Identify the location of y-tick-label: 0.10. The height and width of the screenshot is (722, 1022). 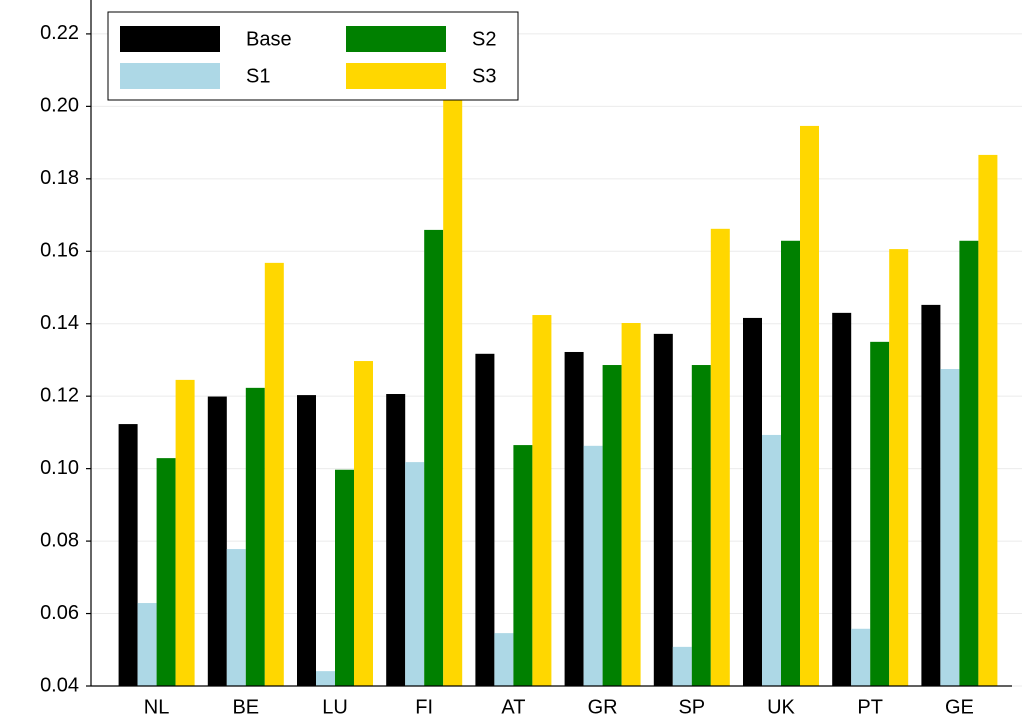
(59, 468).